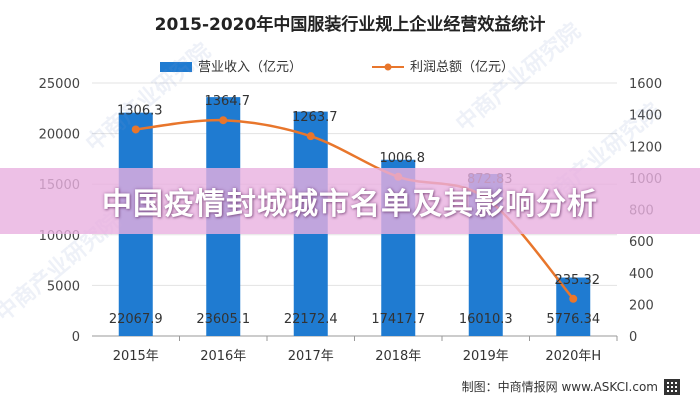 This screenshot has height=404, width=700. I want to click on chart-title: 2015-2020年中国服装行业规上企业经营效益统计, so click(350, 24).